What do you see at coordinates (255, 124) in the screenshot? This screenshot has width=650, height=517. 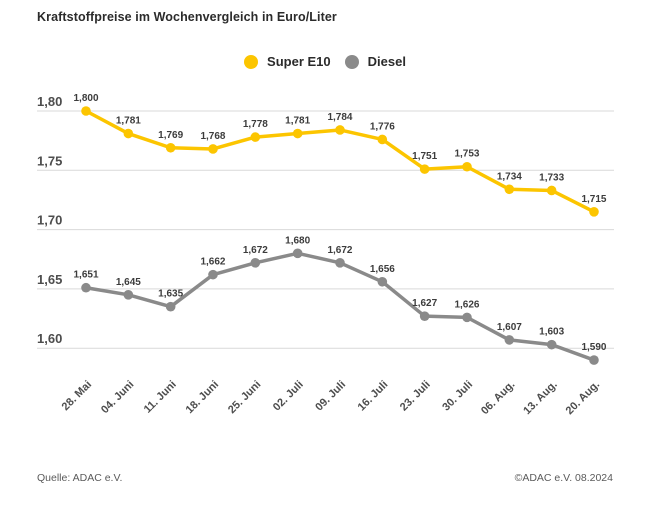 I see `point-label-super-e10: 1,778` at bounding box center [255, 124].